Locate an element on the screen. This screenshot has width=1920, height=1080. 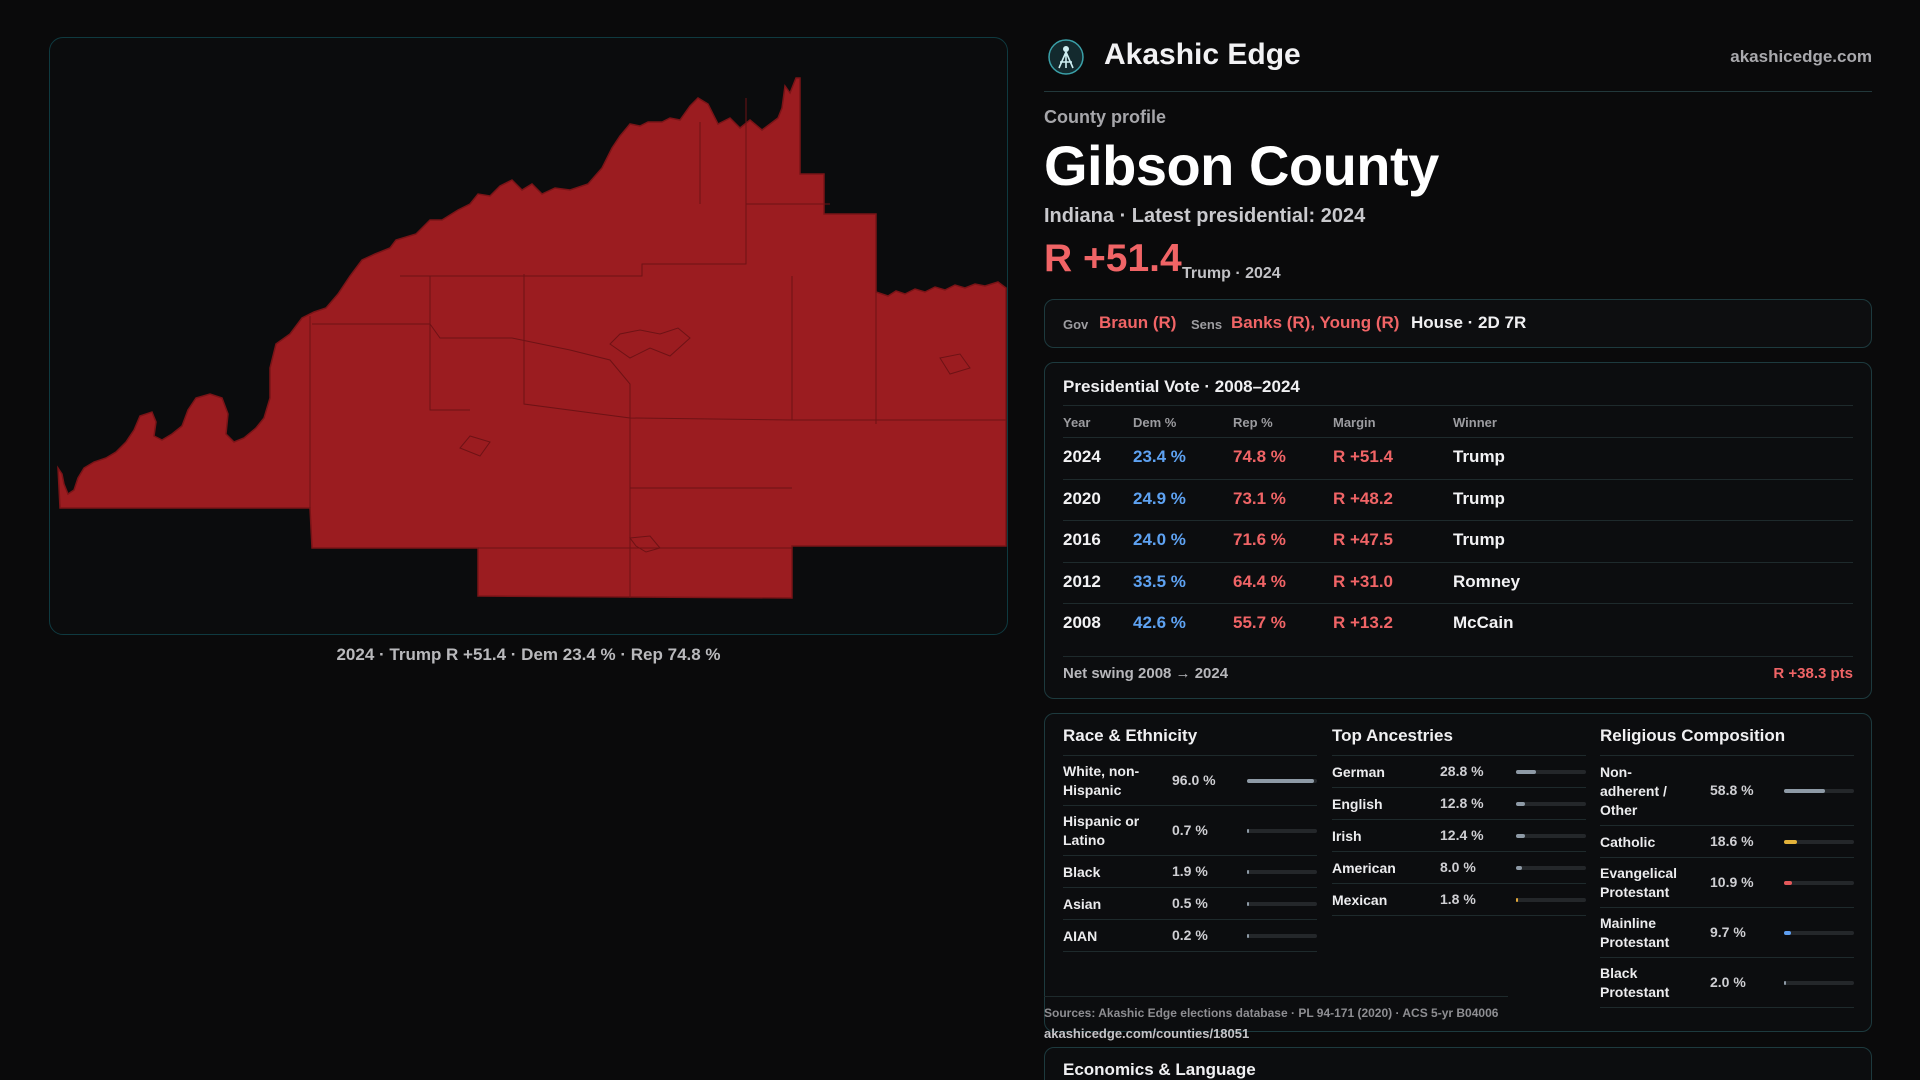
item-percent: 28.8 % is located at coordinates (1462, 771).